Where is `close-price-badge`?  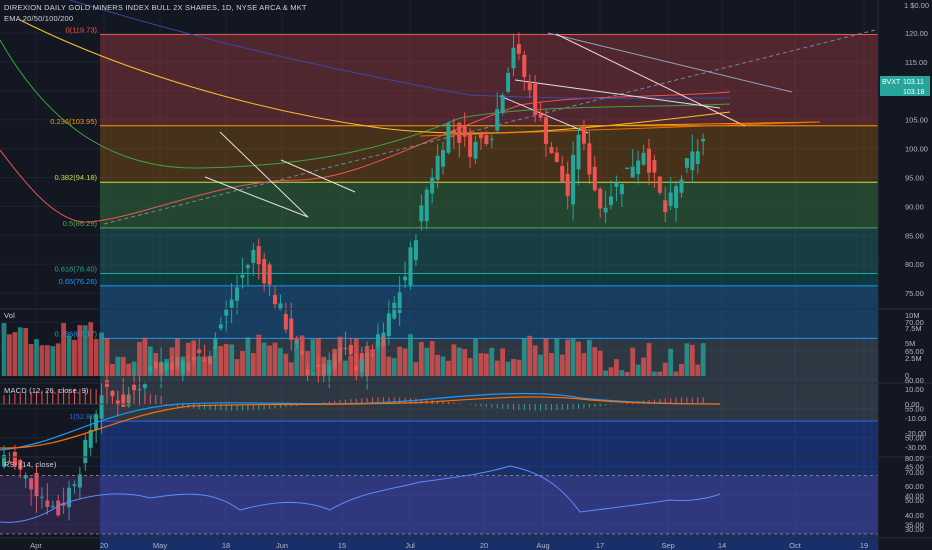 close-price-badge is located at coordinates (905, 91).